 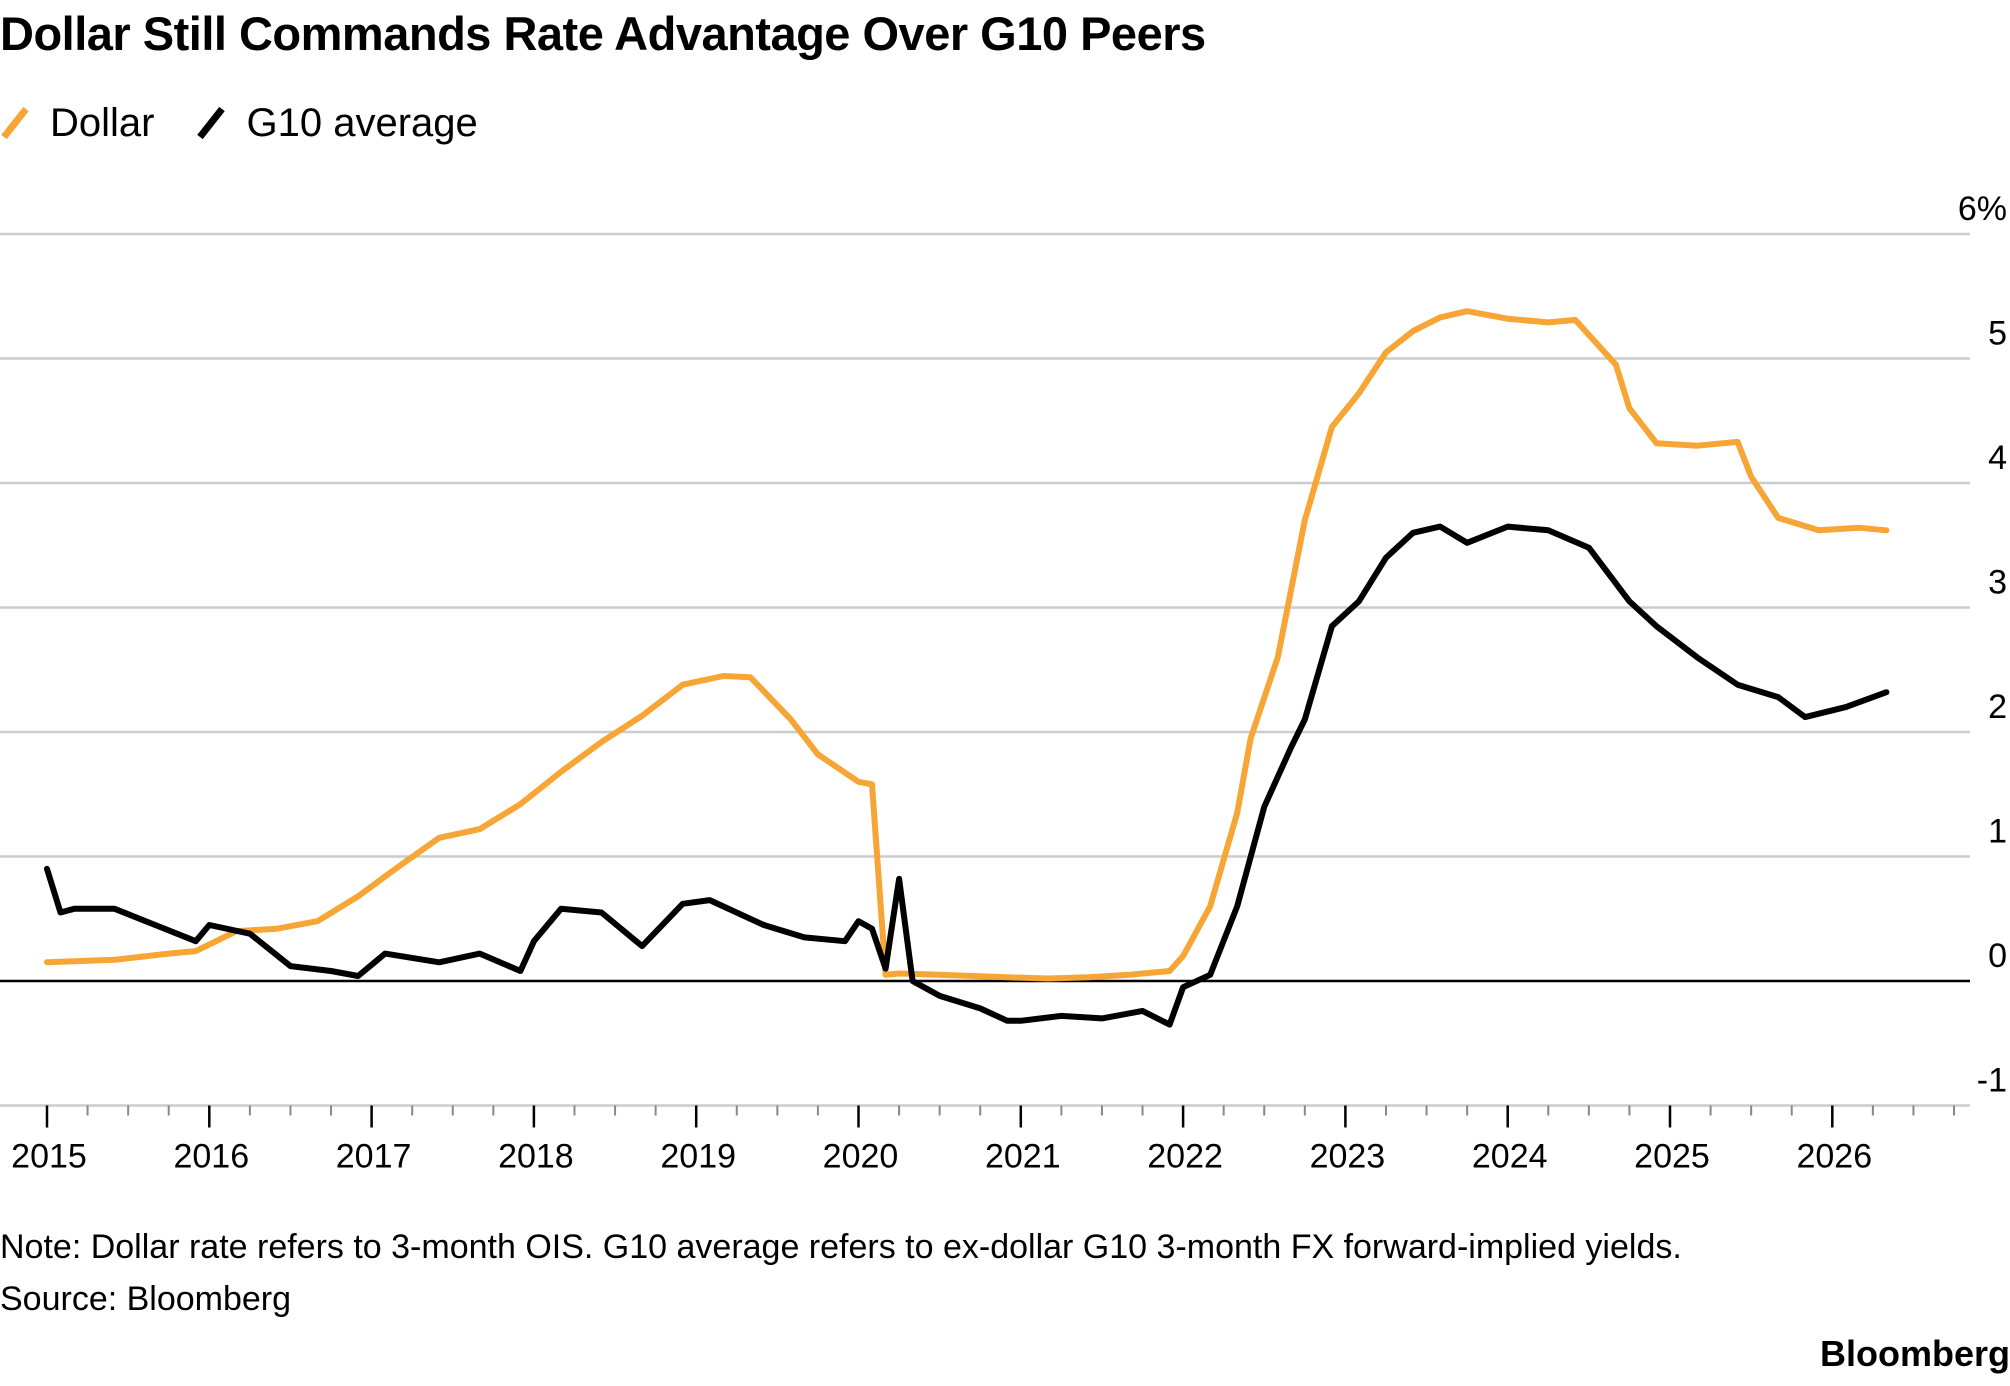 What do you see at coordinates (1997, 334) in the screenshot?
I see `y-tick-label: 5` at bounding box center [1997, 334].